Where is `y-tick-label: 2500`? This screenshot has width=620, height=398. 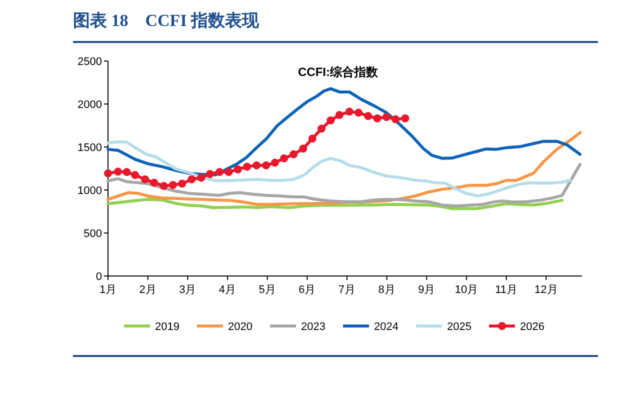 y-tick-label: 2500 is located at coordinates (90, 62).